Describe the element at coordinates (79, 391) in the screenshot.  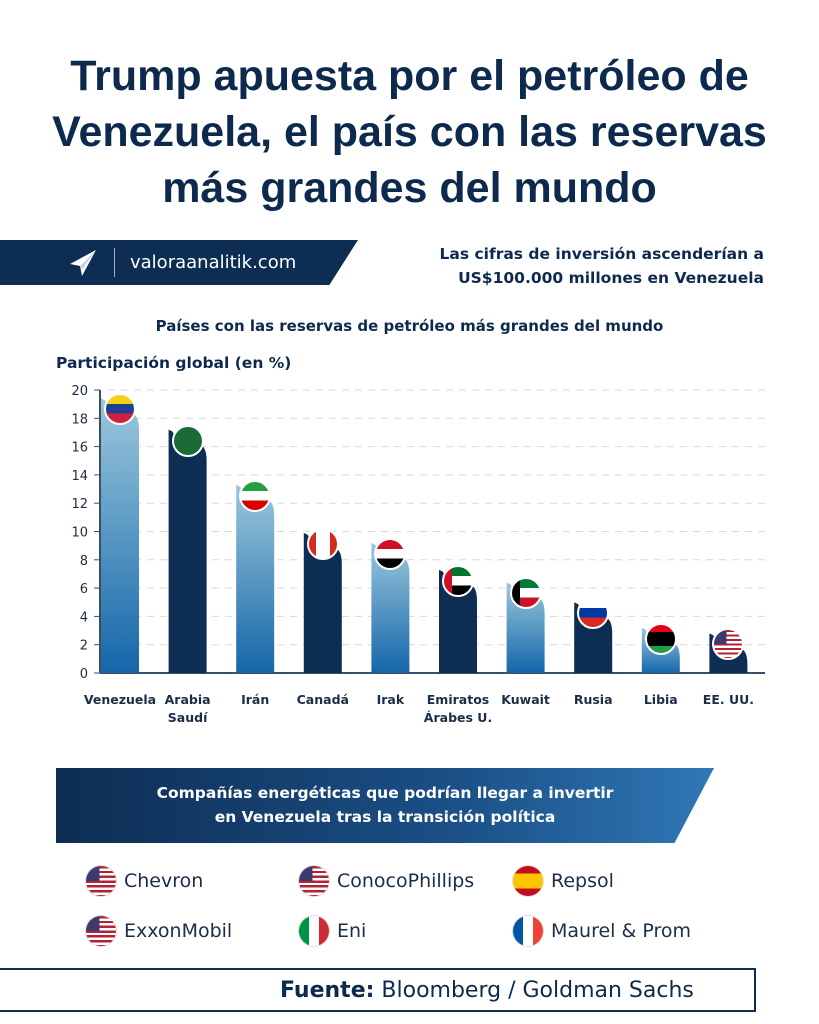
I see `y-tick-label: 20` at that location.